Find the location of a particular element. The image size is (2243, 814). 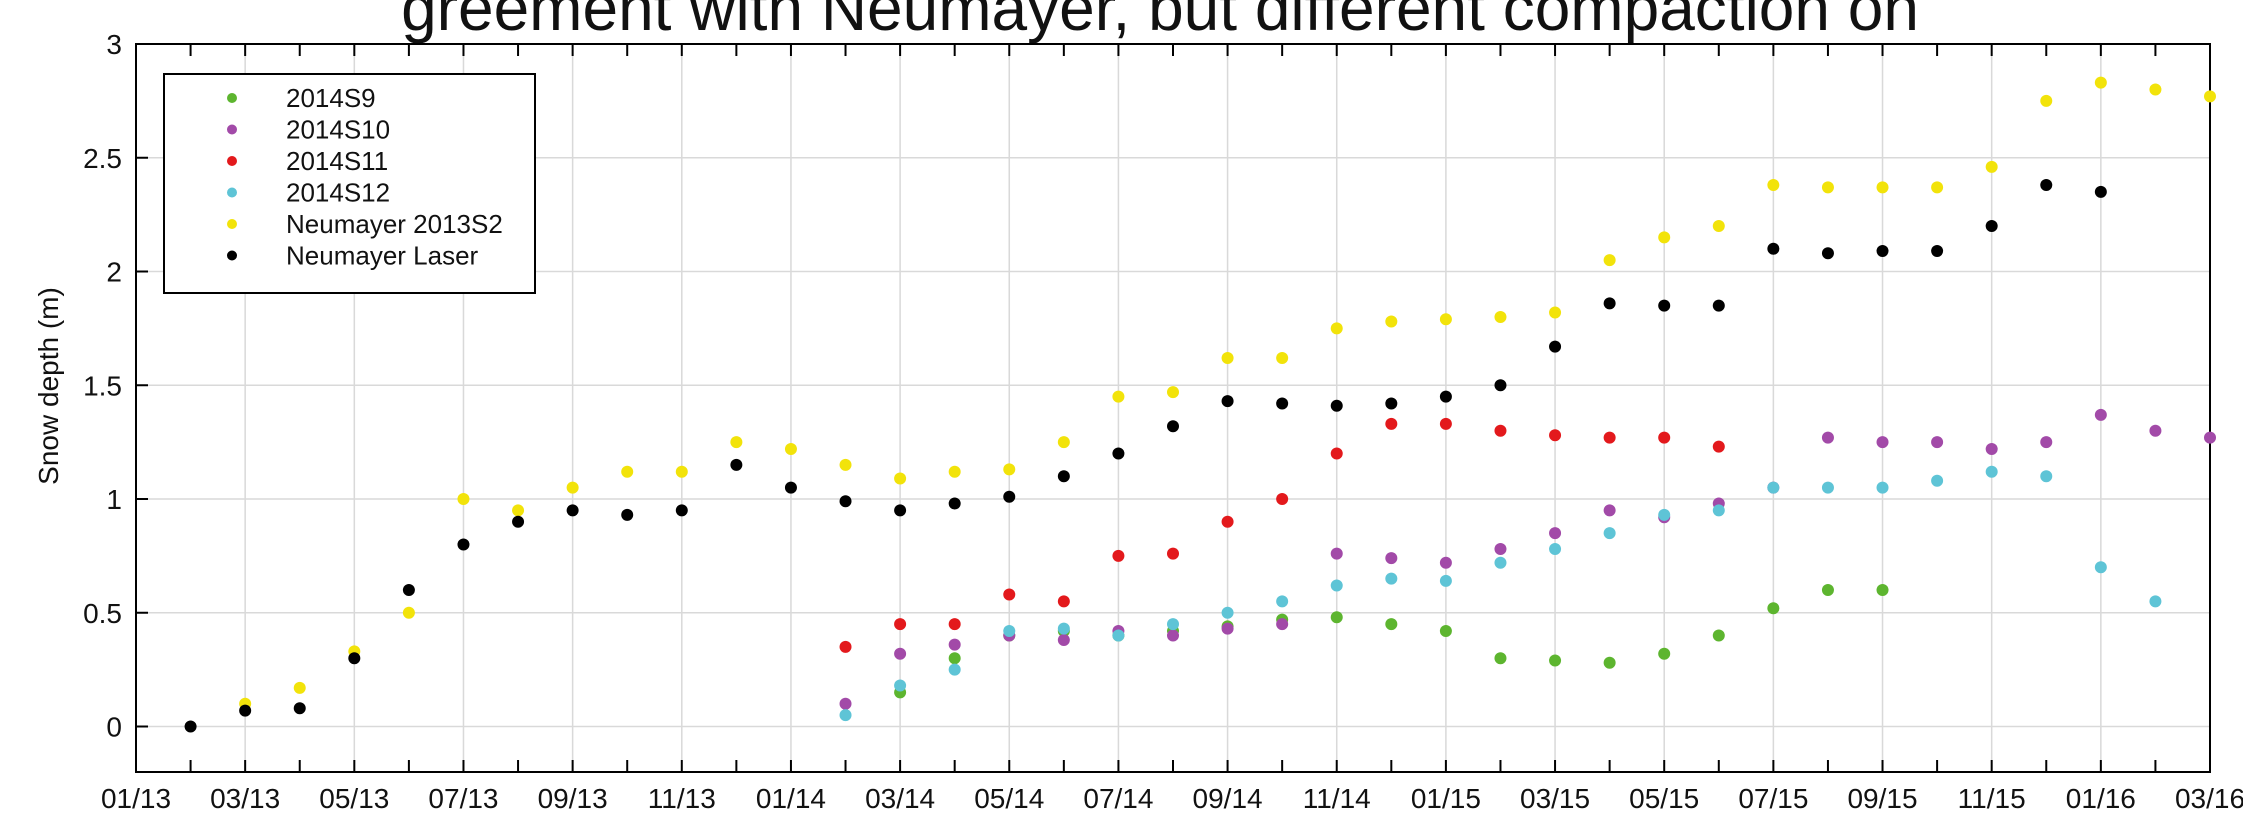

legend-label: Neumayer 2013S2 is located at coordinates (394, 224).